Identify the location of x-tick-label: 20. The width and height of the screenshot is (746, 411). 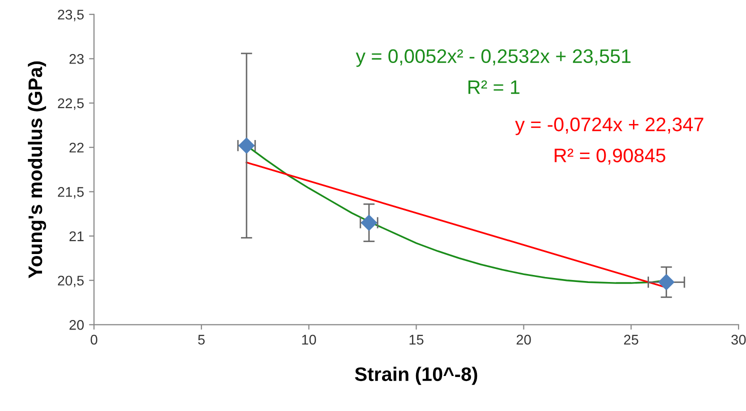
(523, 339).